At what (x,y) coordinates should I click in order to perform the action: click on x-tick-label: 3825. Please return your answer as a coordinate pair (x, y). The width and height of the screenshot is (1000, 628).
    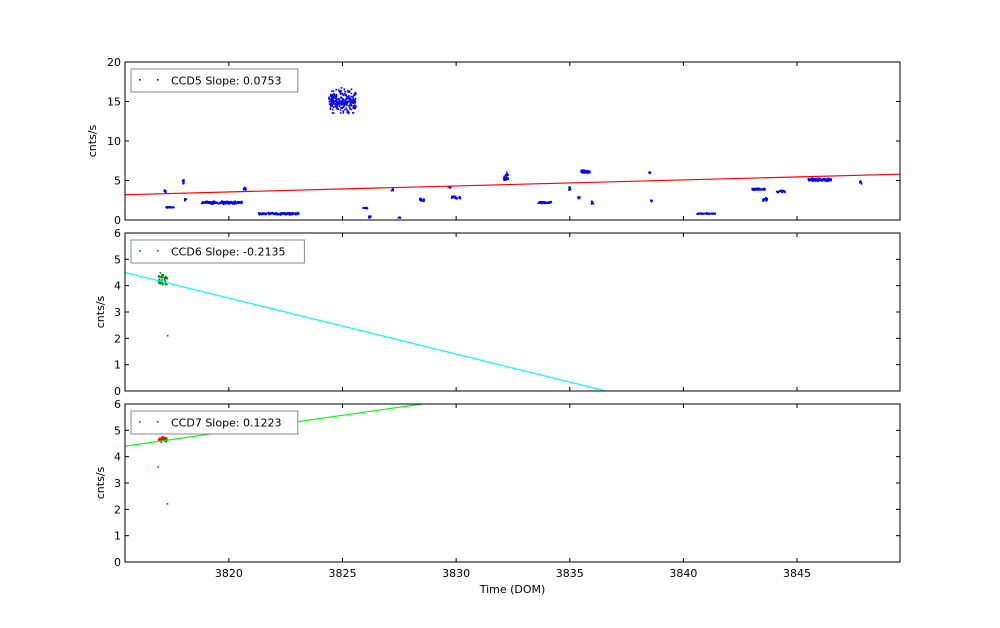
    Looking at the image, I should click on (343, 573).